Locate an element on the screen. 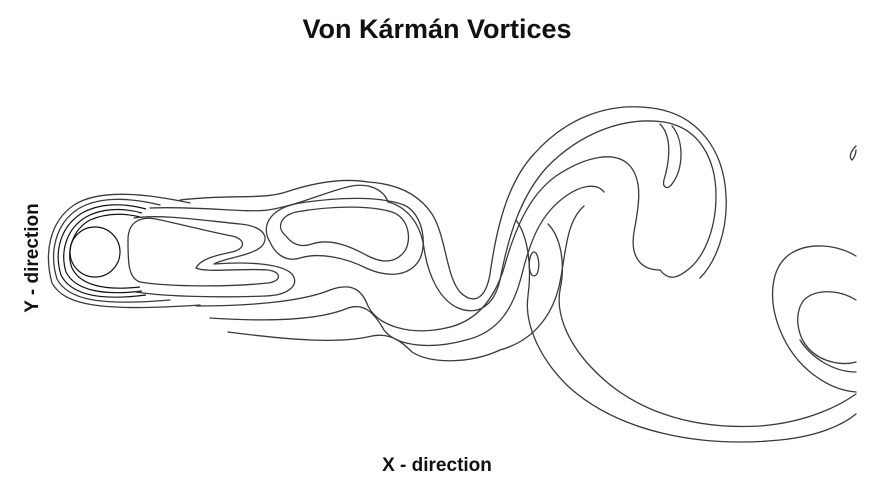 The height and width of the screenshot is (502, 874). cylinder-contours is located at coordinates (124, 251).